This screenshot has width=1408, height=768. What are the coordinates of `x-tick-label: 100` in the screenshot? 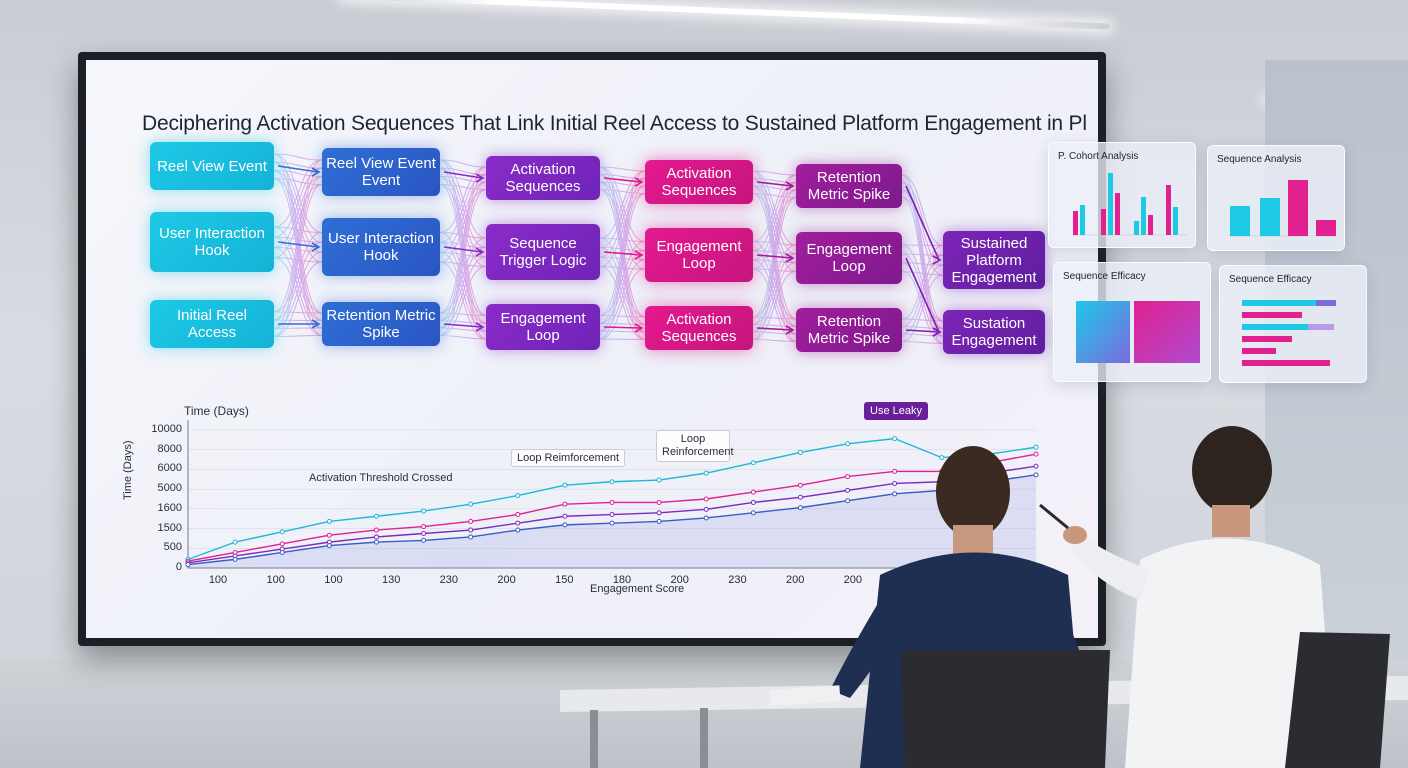 It's located at (218, 580).